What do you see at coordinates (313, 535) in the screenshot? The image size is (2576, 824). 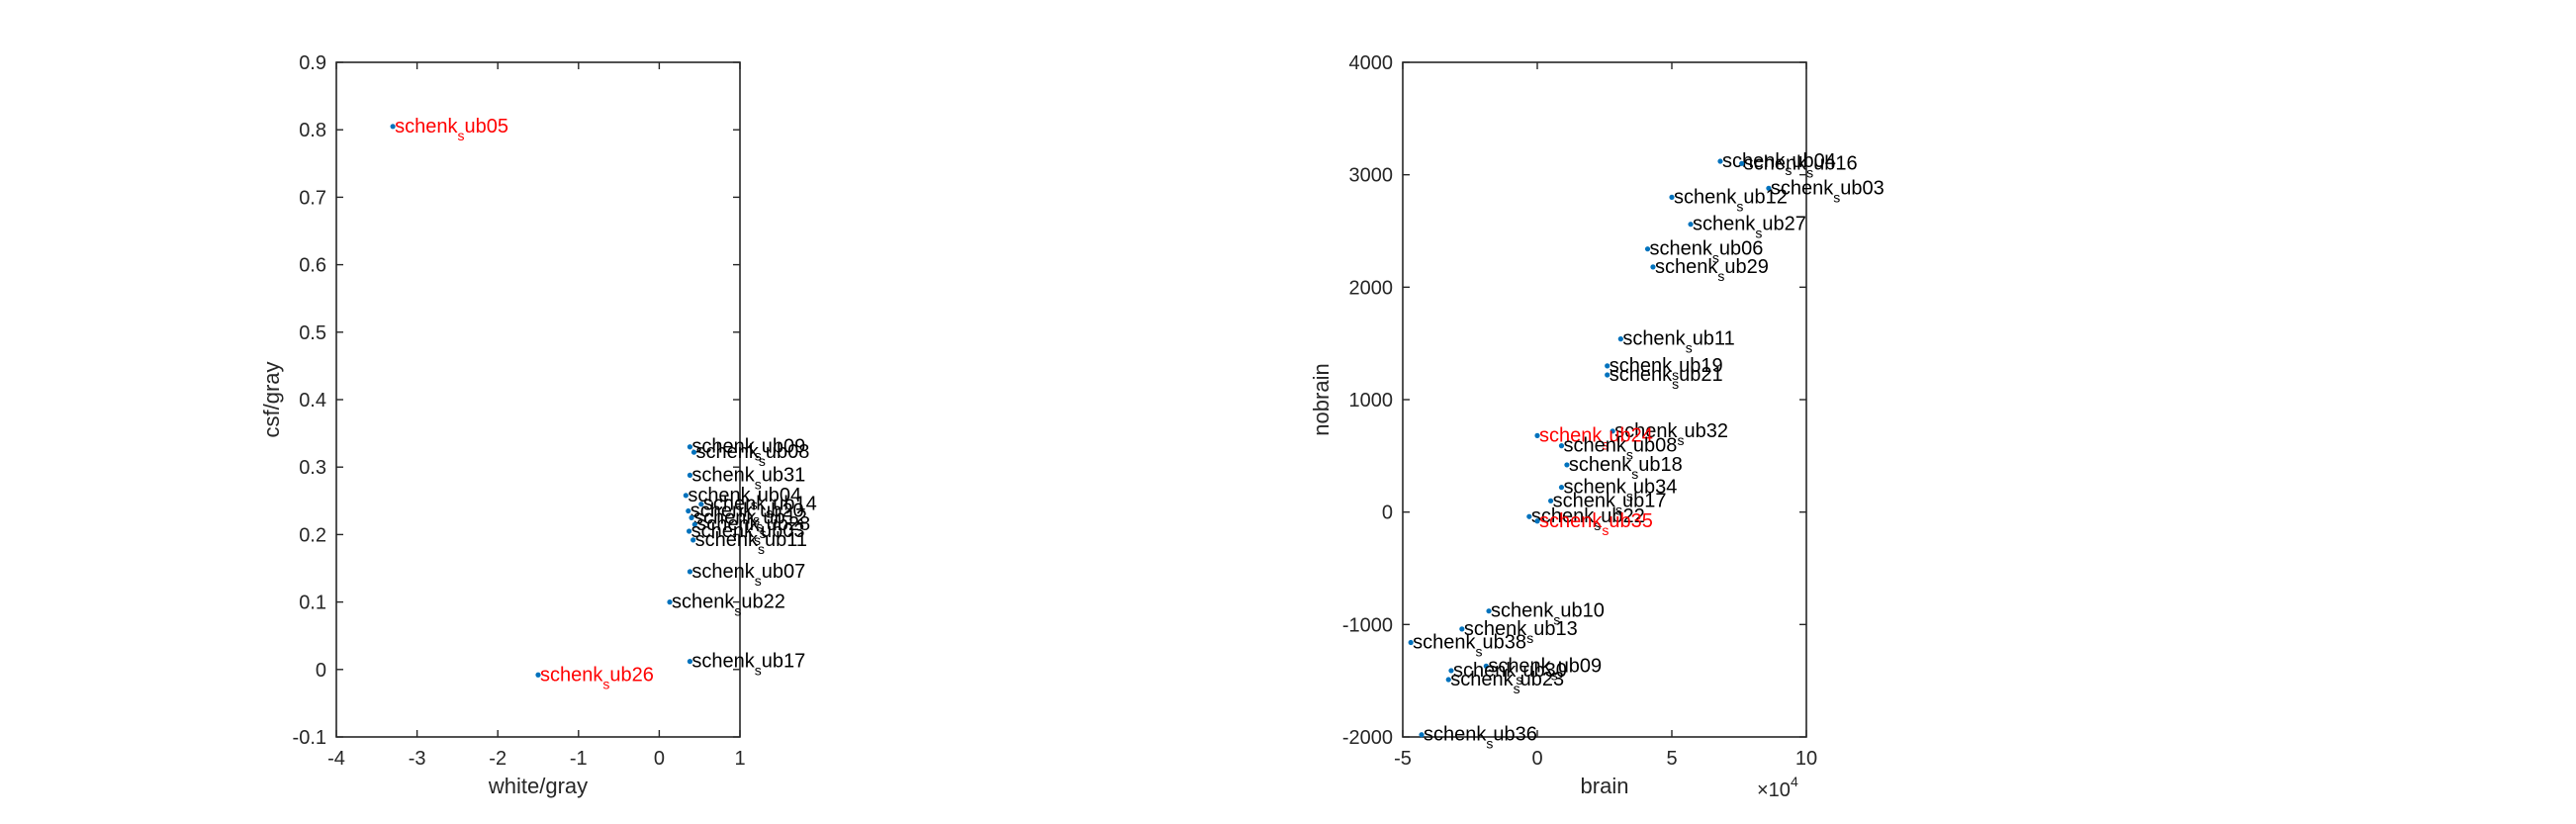 I see `y-tick-label: 0.2` at bounding box center [313, 535].